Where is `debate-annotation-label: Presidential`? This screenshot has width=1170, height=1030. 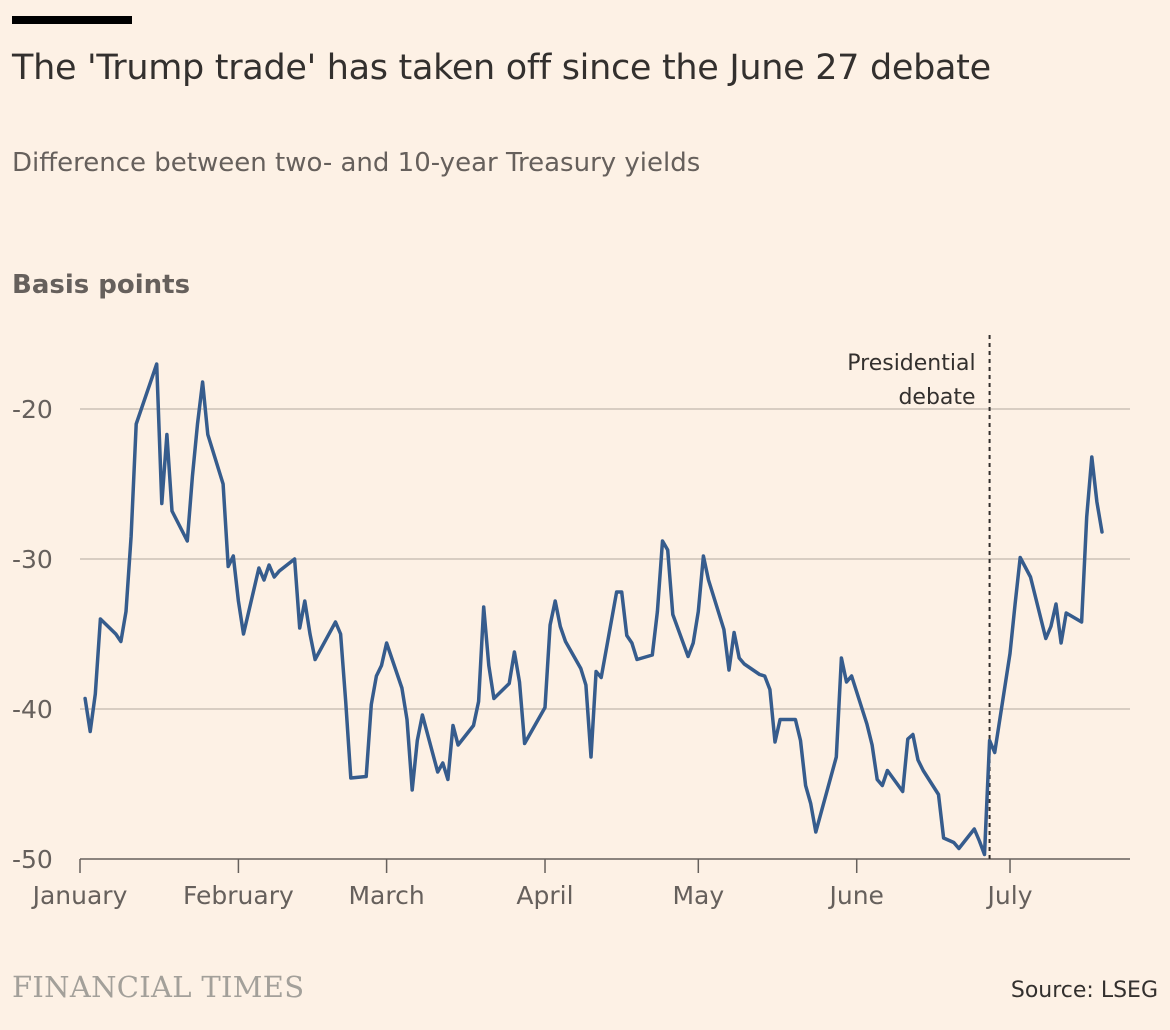 debate-annotation-label: Presidential is located at coordinates (911, 363).